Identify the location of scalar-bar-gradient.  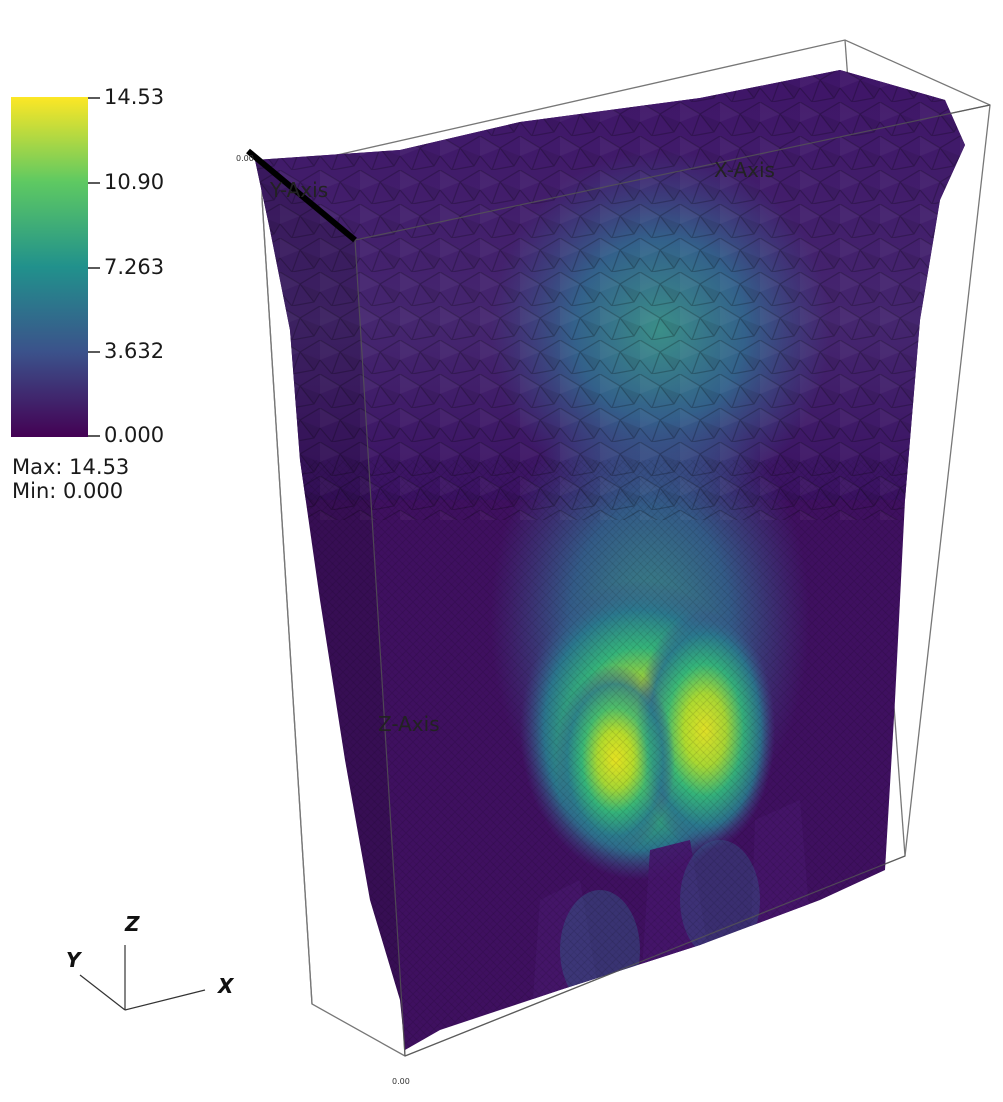
(49, 267).